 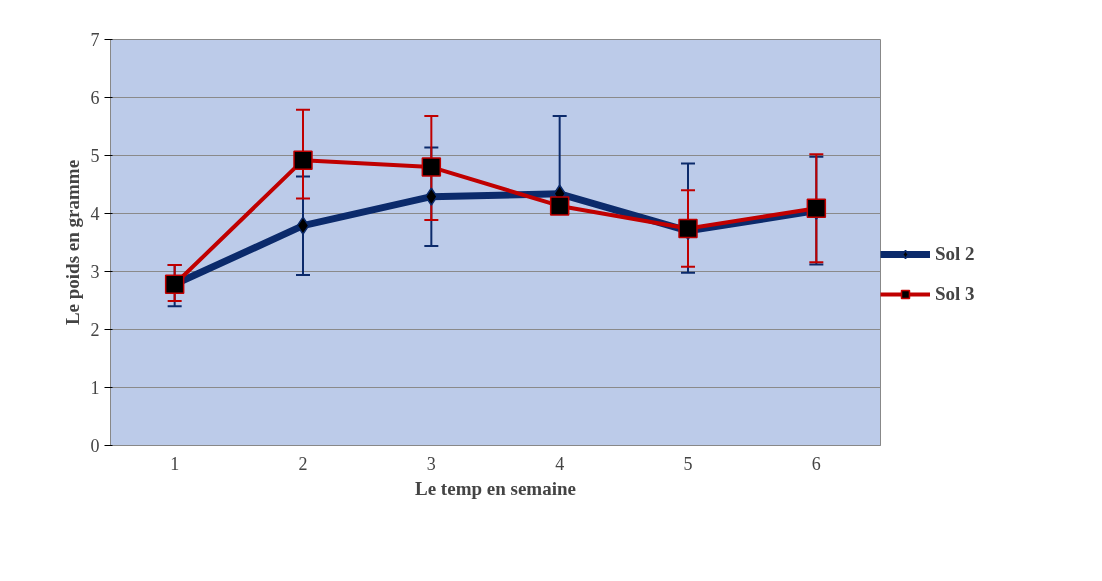 What do you see at coordinates (95, 446) in the screenshot?
I see `y-tick-label: 0` at bounding box center [95, 446].